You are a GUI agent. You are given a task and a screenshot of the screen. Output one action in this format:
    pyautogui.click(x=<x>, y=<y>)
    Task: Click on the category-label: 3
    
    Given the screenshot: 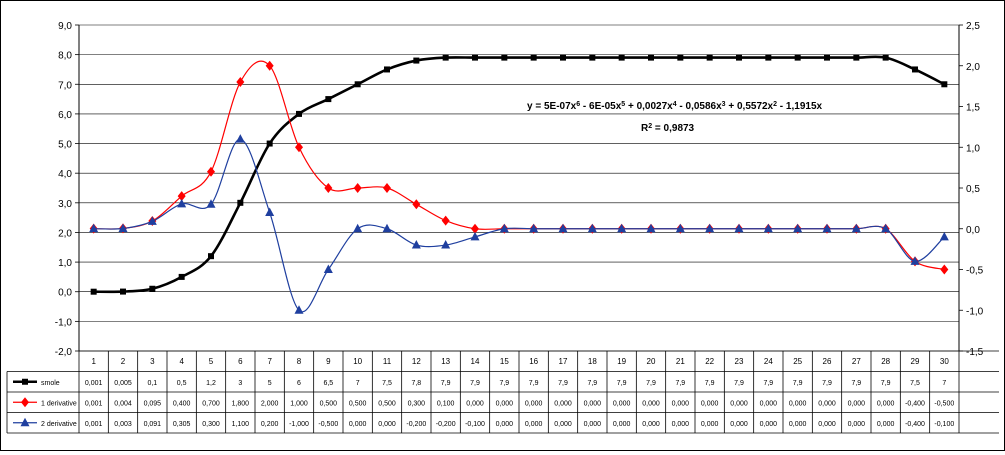 What is the action you would take?
    pyautogui.click(x=152, y=361)
    